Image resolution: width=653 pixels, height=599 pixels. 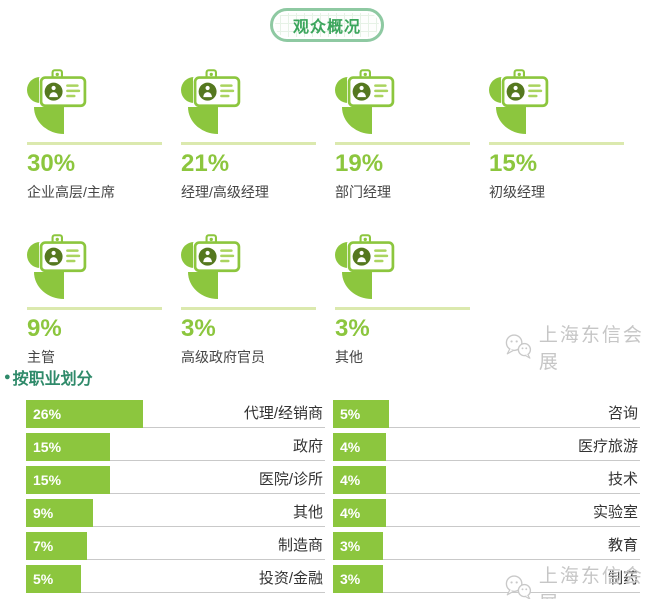 What do you see at coordinates (71, 192) in the screenshot?
I see `stat-label: 企业高层/主席` at bounding box center [71, 192].